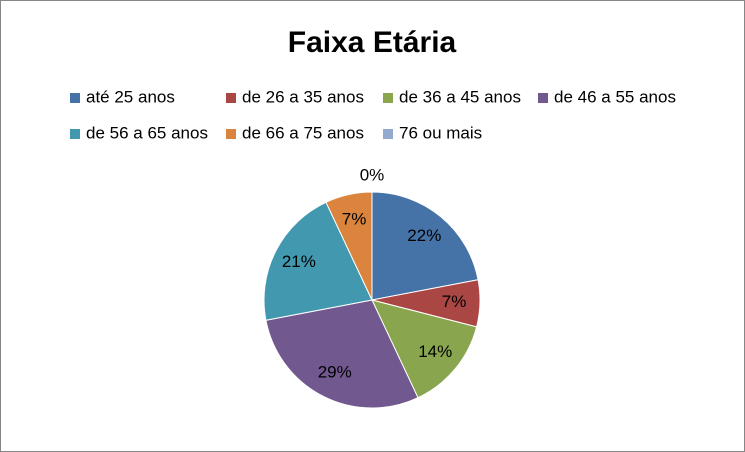  I want to click on data-label: 0%, so click(372, 174).